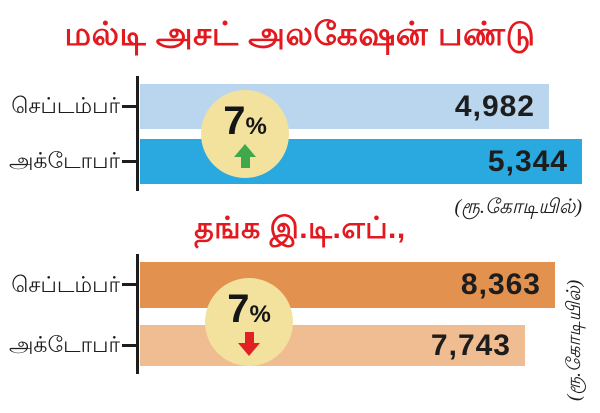  I want to click on chart1-label-october: அக்டோபர், so click(64, 160).